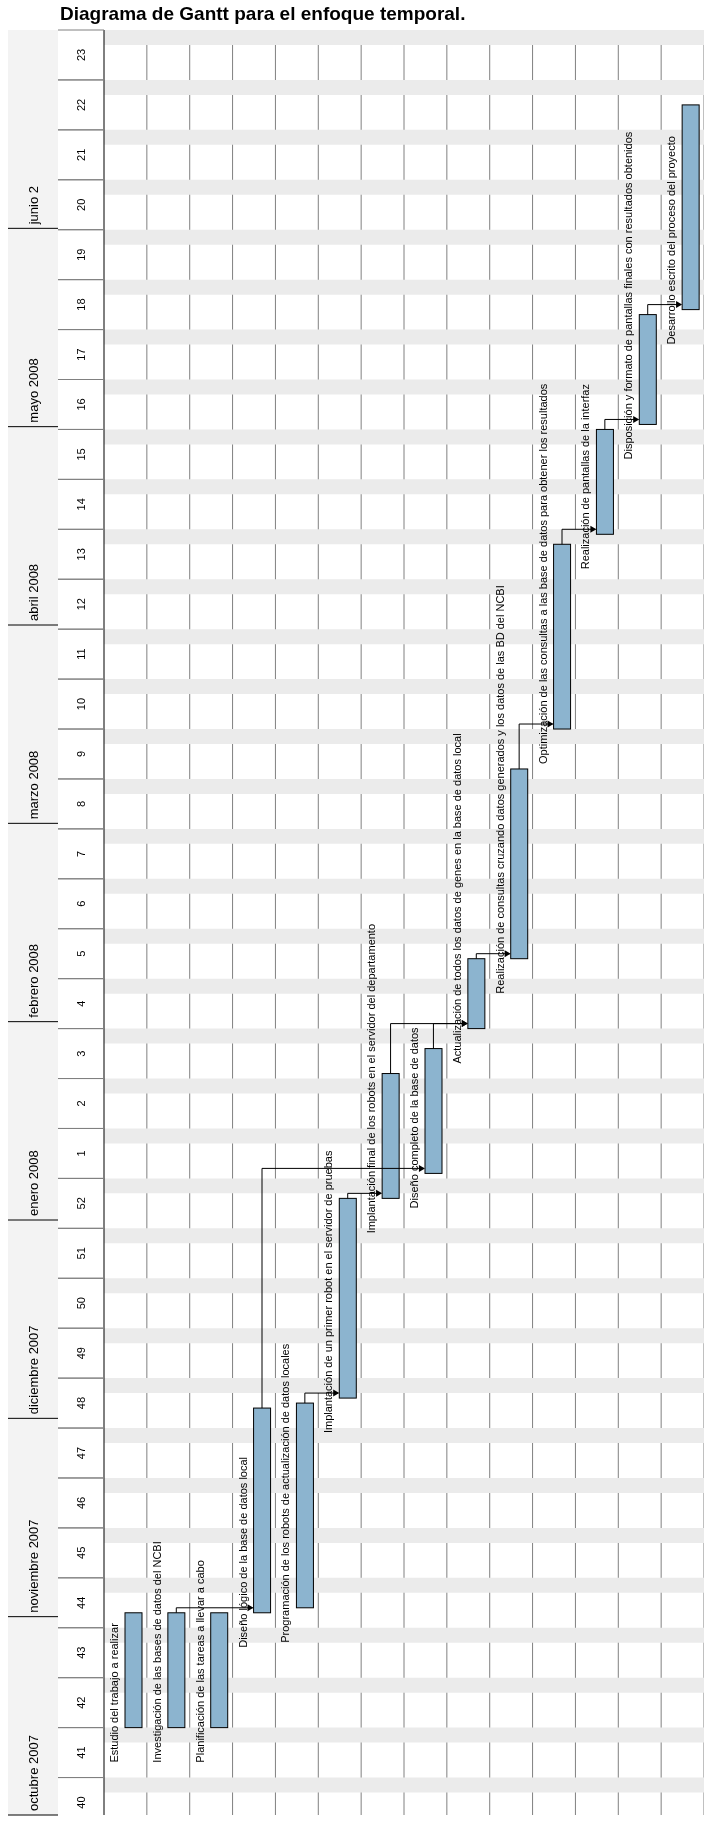  I want to click on x-tick-label: Desarrollo escrito del proceso del proyecto, so click(671, 240).